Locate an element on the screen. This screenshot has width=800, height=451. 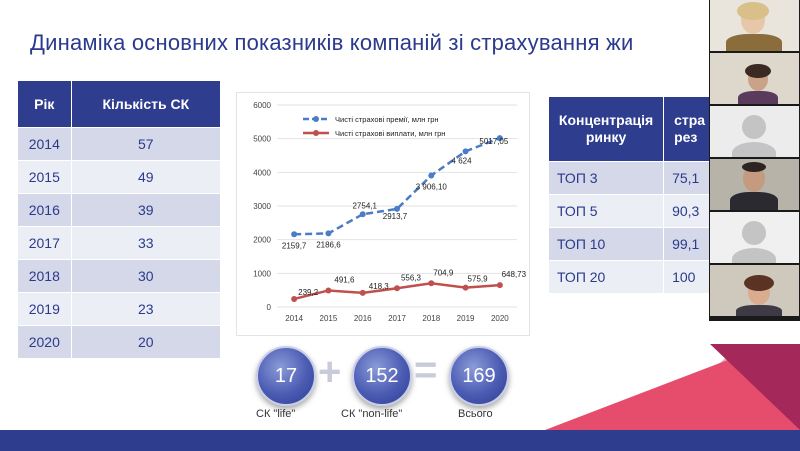
count-cell: 30 is located at coordinates (146, 276).